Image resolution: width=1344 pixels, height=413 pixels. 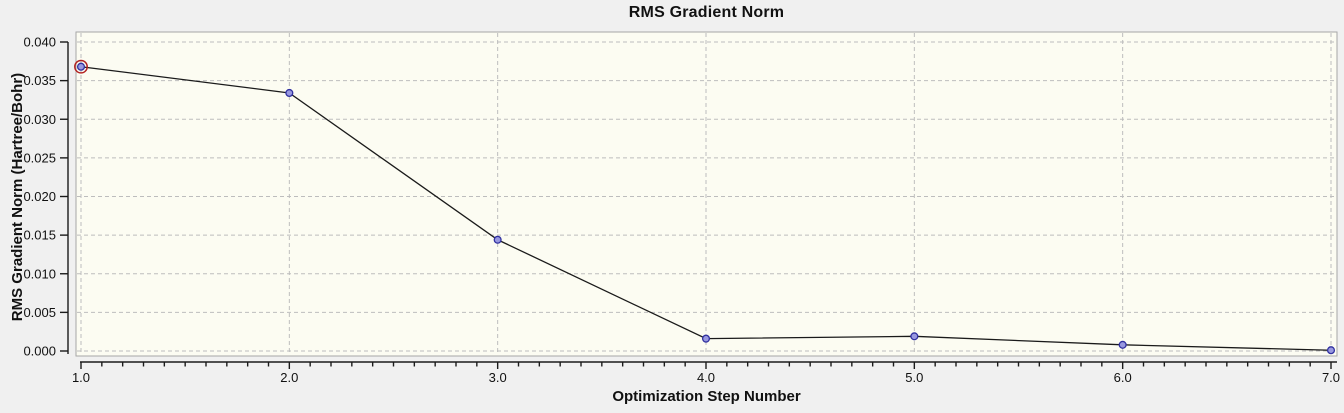 I want to click on x-tick-label: 3.0, so click(x=498, y=377).